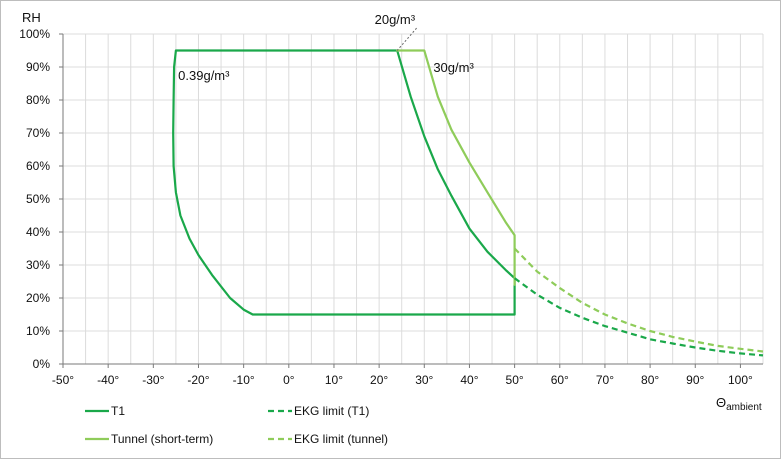  I want to click on x-tick-label: -10°, so click(244, 380).